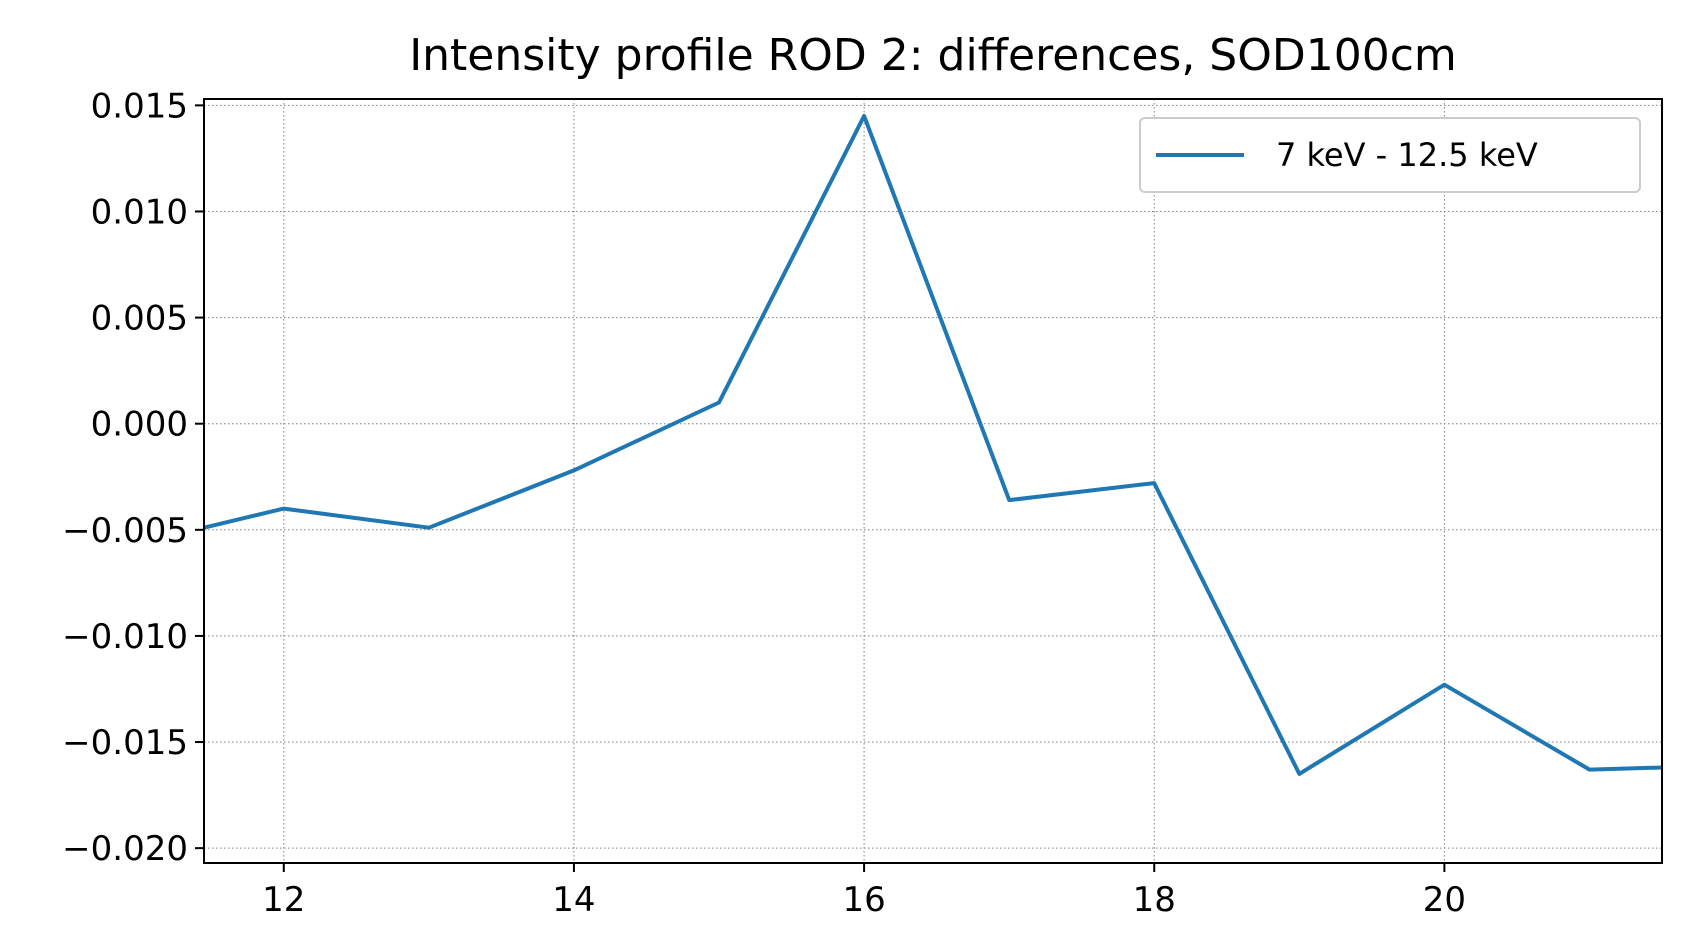 Image resolution: width=1683 pixels, height=950 pixels. What do you see at coordinates (1154, 900) in the screenshot?
I see `x-tick-label: 18` at bounding box center [1154, 900].